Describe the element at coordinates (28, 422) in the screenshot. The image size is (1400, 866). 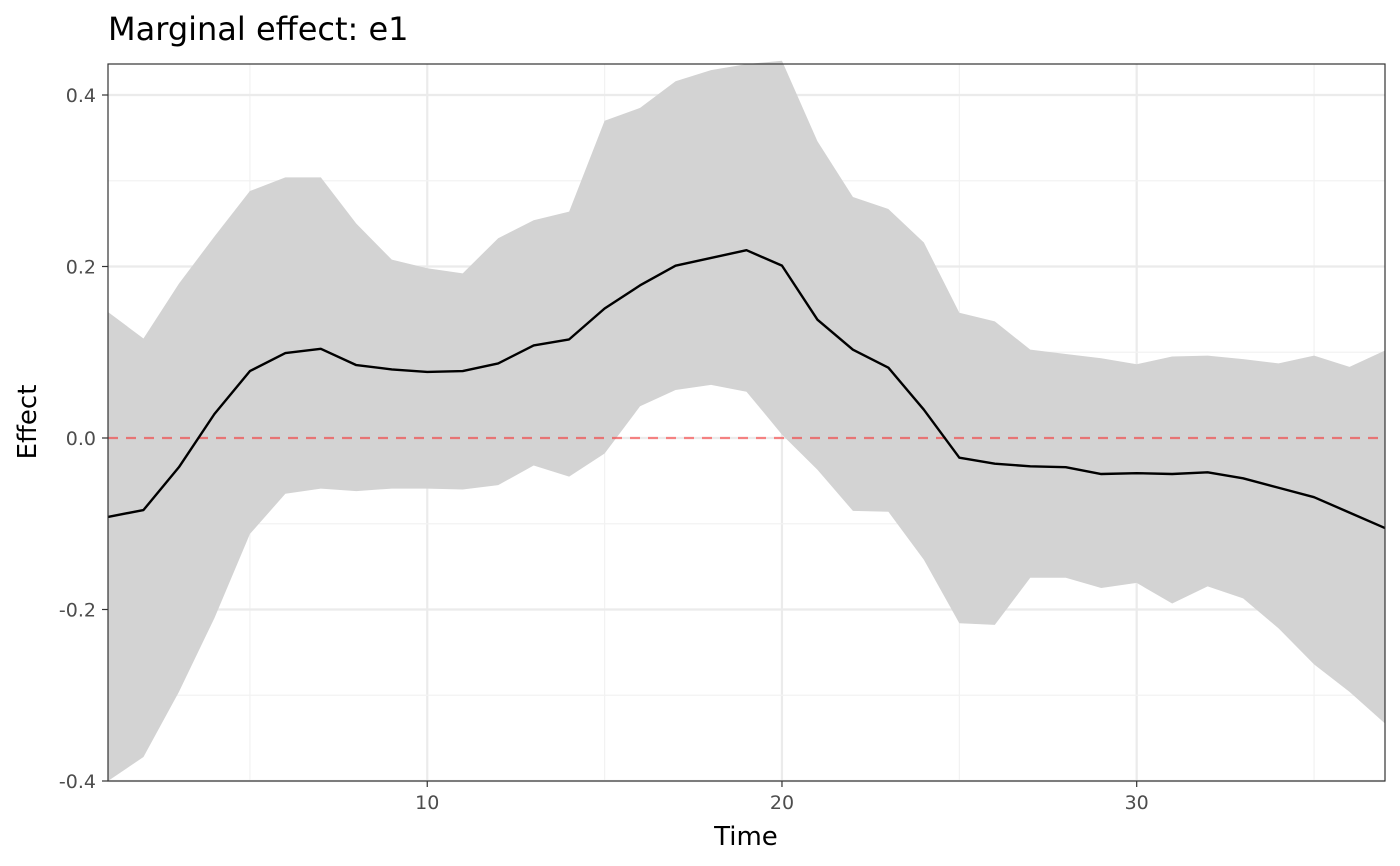
I see `y-axis-title: Effect` at that location.